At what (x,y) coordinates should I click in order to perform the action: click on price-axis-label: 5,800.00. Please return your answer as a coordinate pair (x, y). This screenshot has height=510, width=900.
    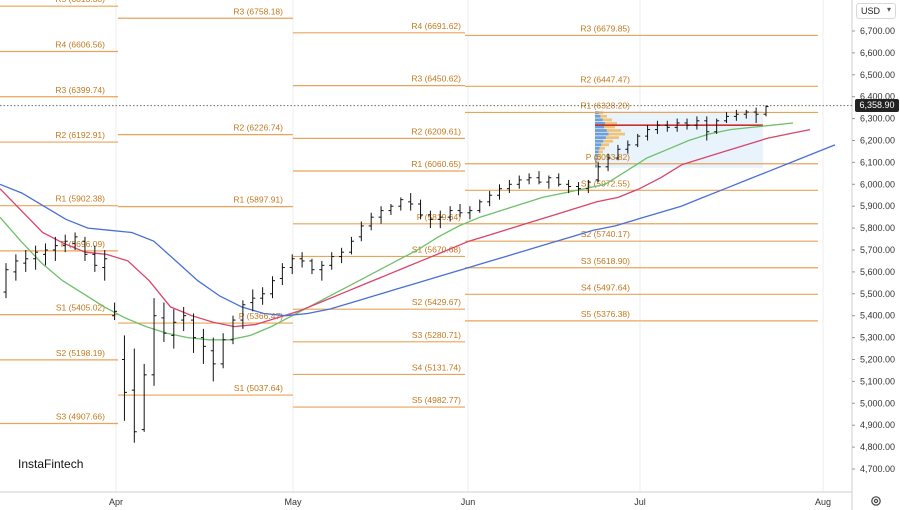
    Looking at the image, I should click on (877, 228).